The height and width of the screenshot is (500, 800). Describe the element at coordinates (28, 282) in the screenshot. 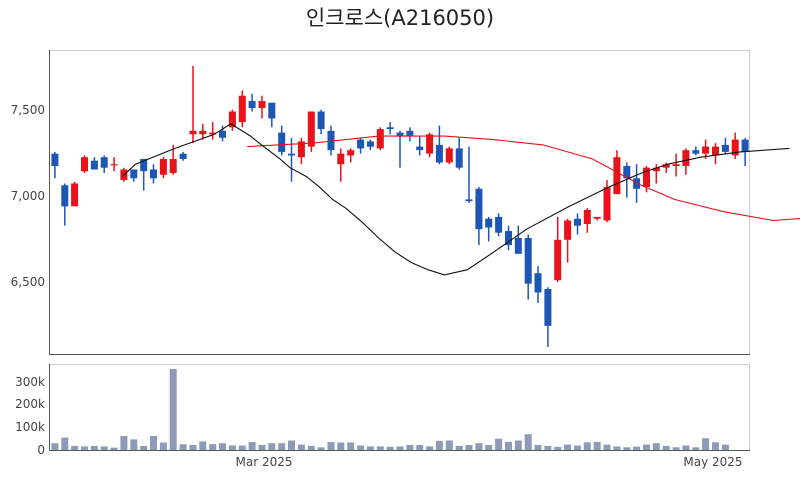

I see `price-y-tick-label: 6,500` at that location.